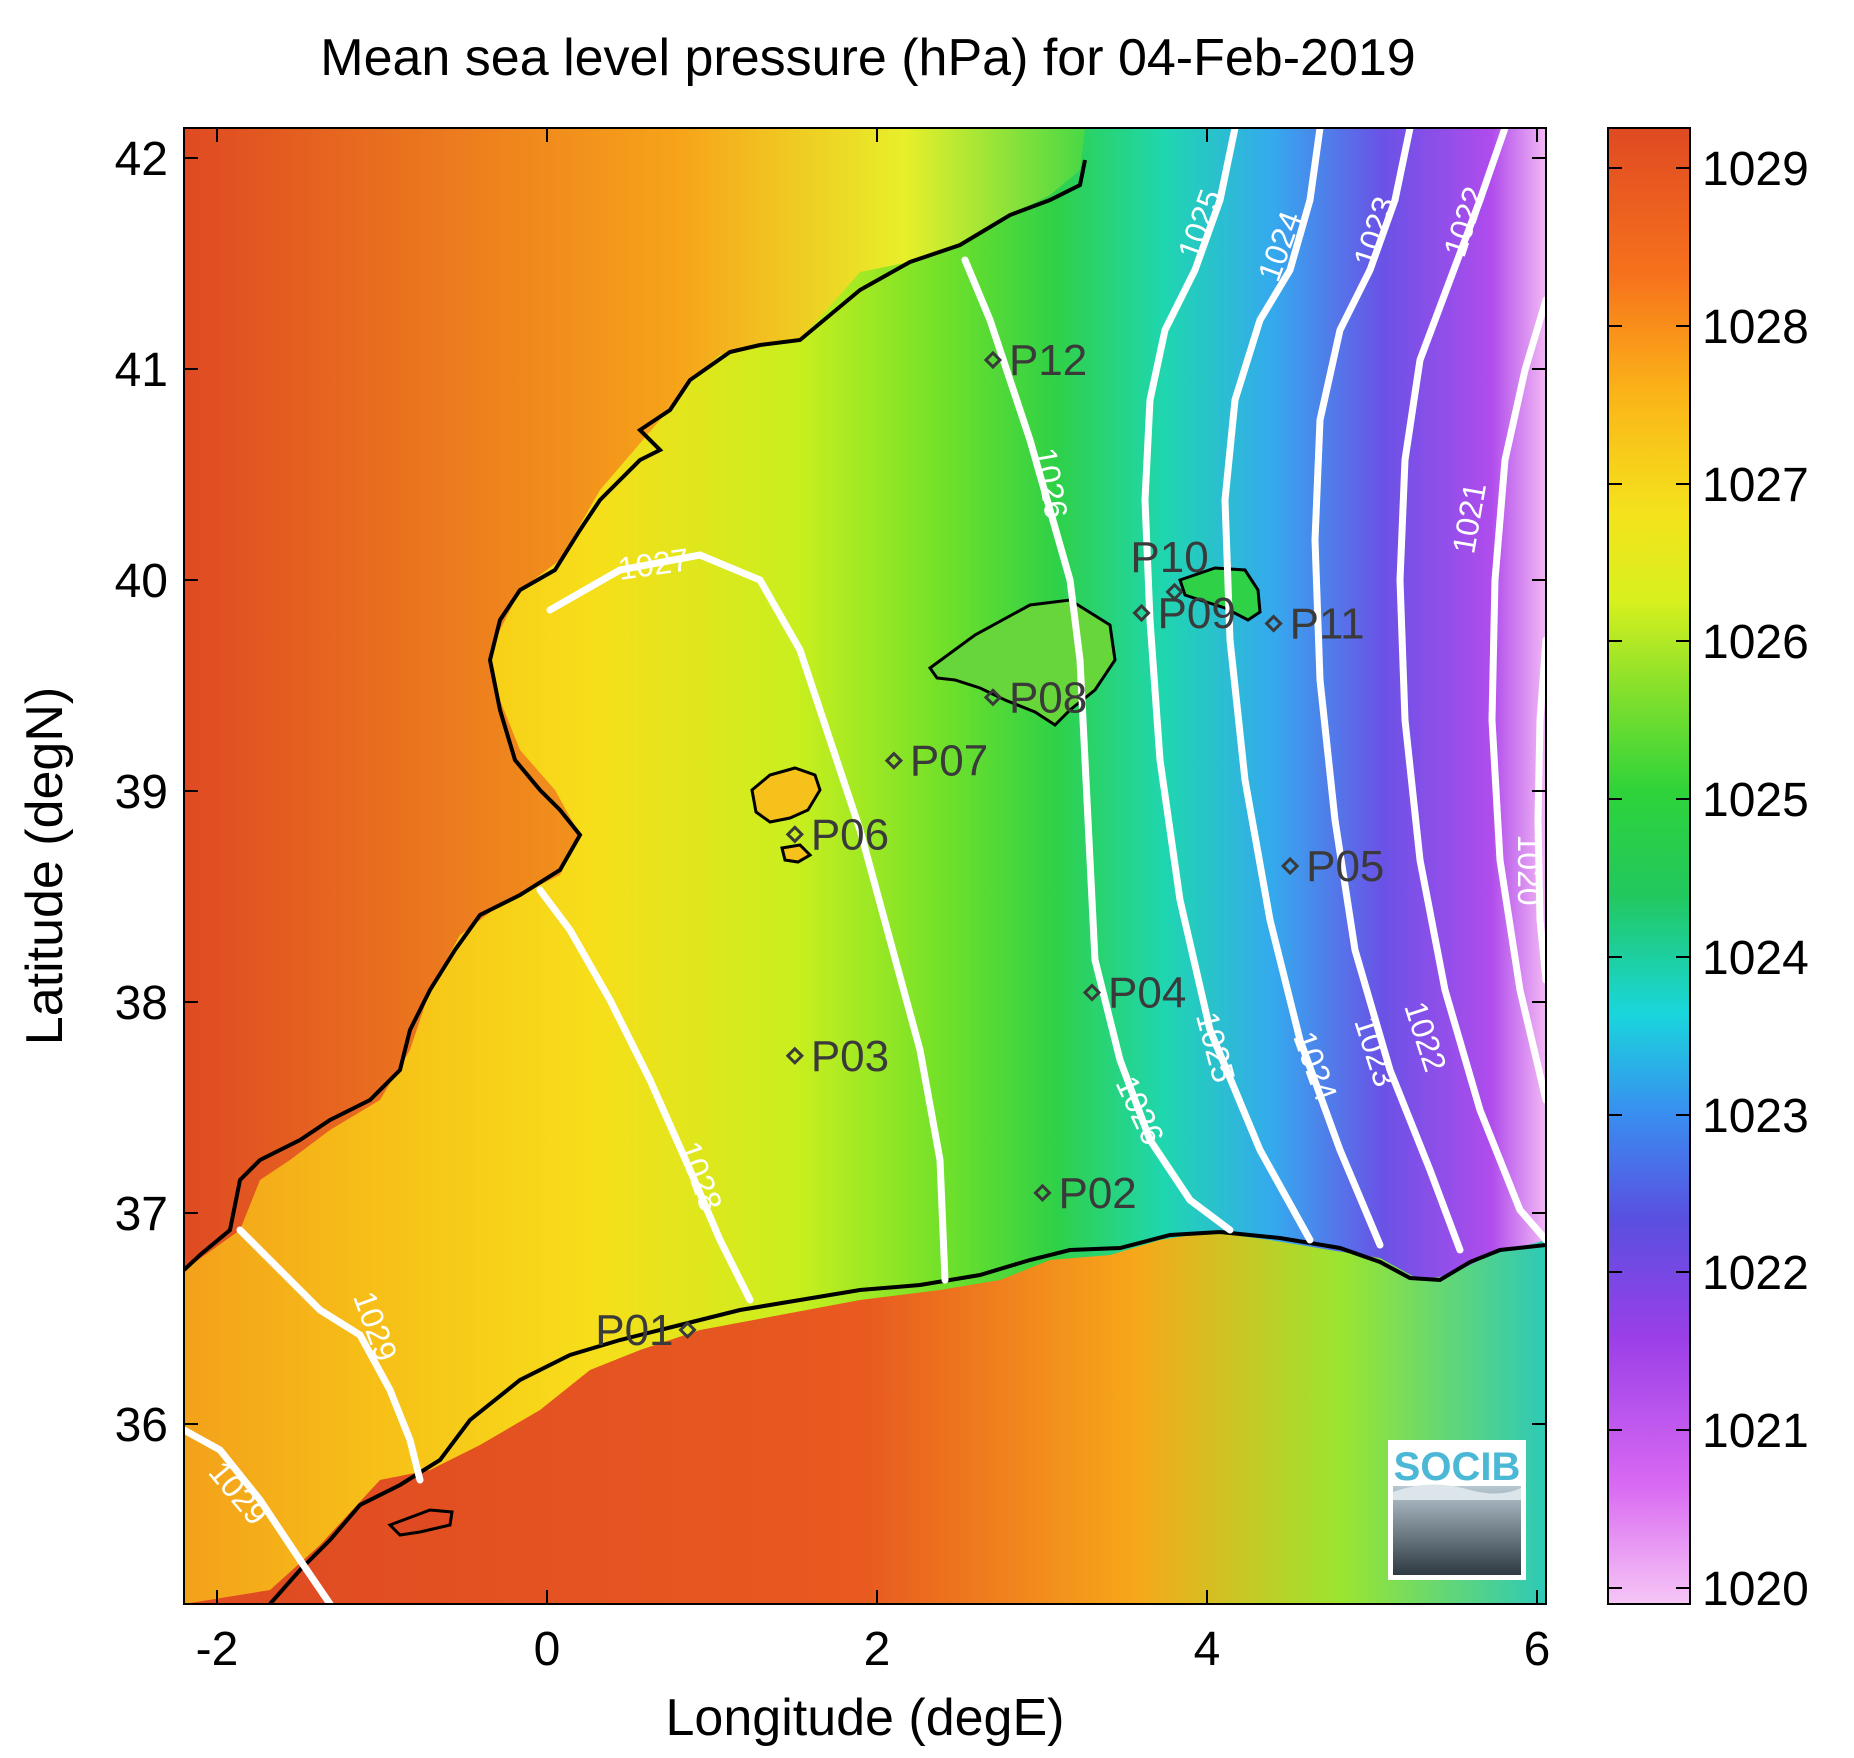 The width and height of the screenshot is (1854, 1758). Describe the element at coordinates (1755, 485) in the screenshot. I see `colorbar-tick-label: 1027` at that location.